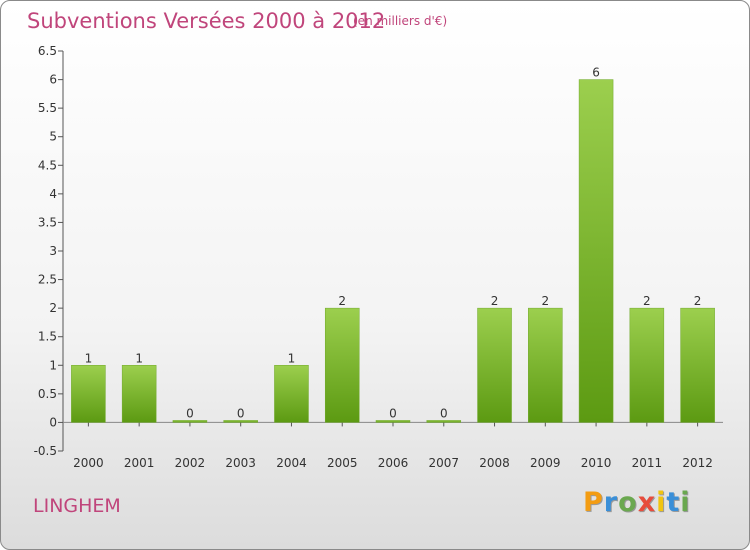 The height and width of the screenshot is (550, 750). What do you see at coordinates (77, 506) in the screenshot?
I see `commune-name: LINGHEM` at bounding box center [77, 506].